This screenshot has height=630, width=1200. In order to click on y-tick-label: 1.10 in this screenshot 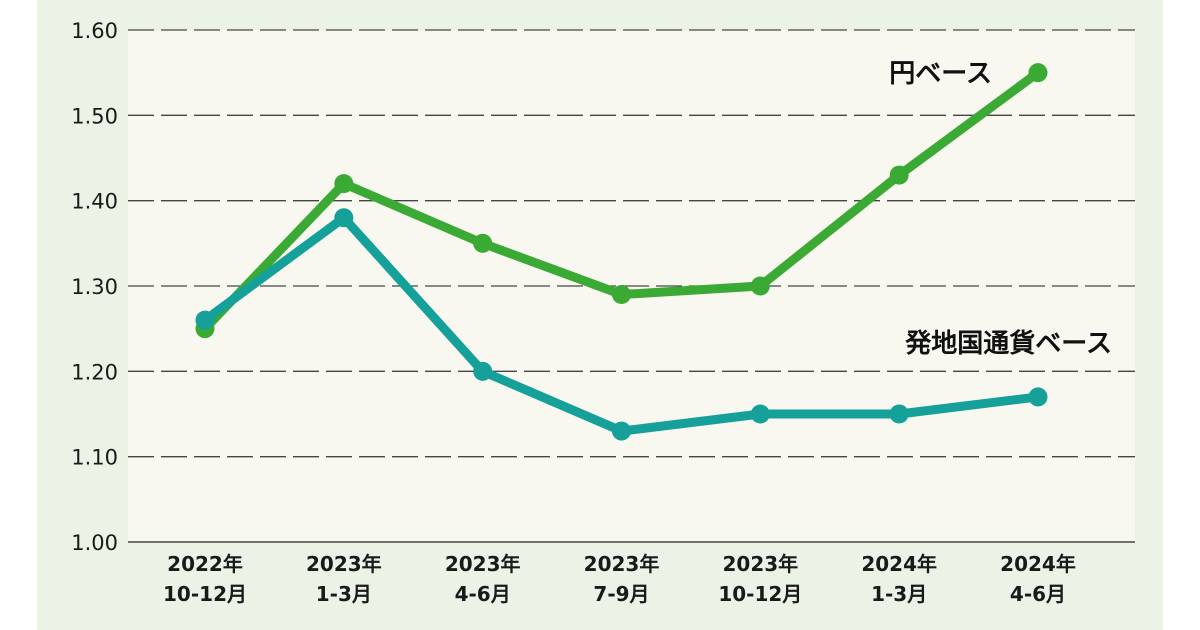, I will do `click(94, 458)`.